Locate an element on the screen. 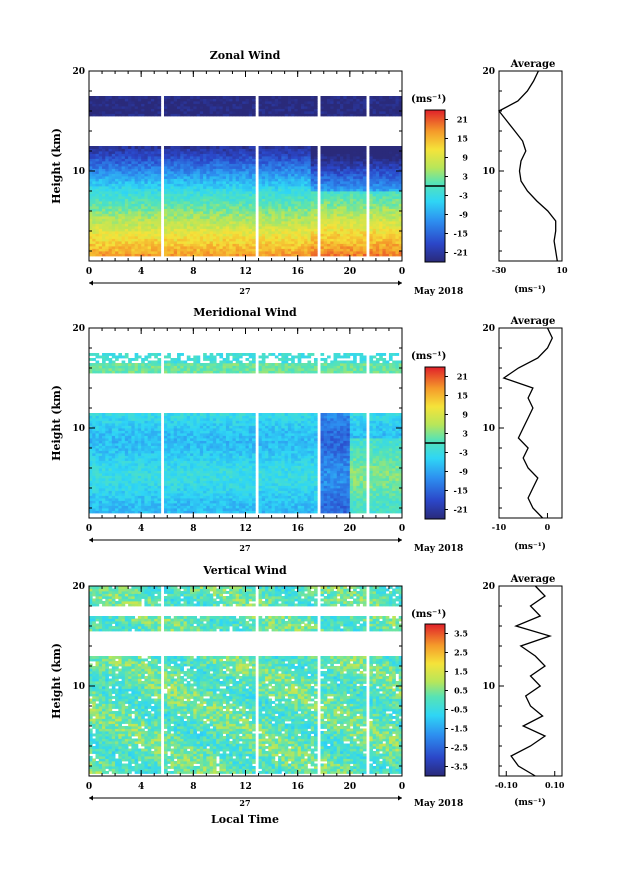 Image resolution: width=620 pixels, height=873 pixels. day-label: 27 is located at coordinates (244, 291).